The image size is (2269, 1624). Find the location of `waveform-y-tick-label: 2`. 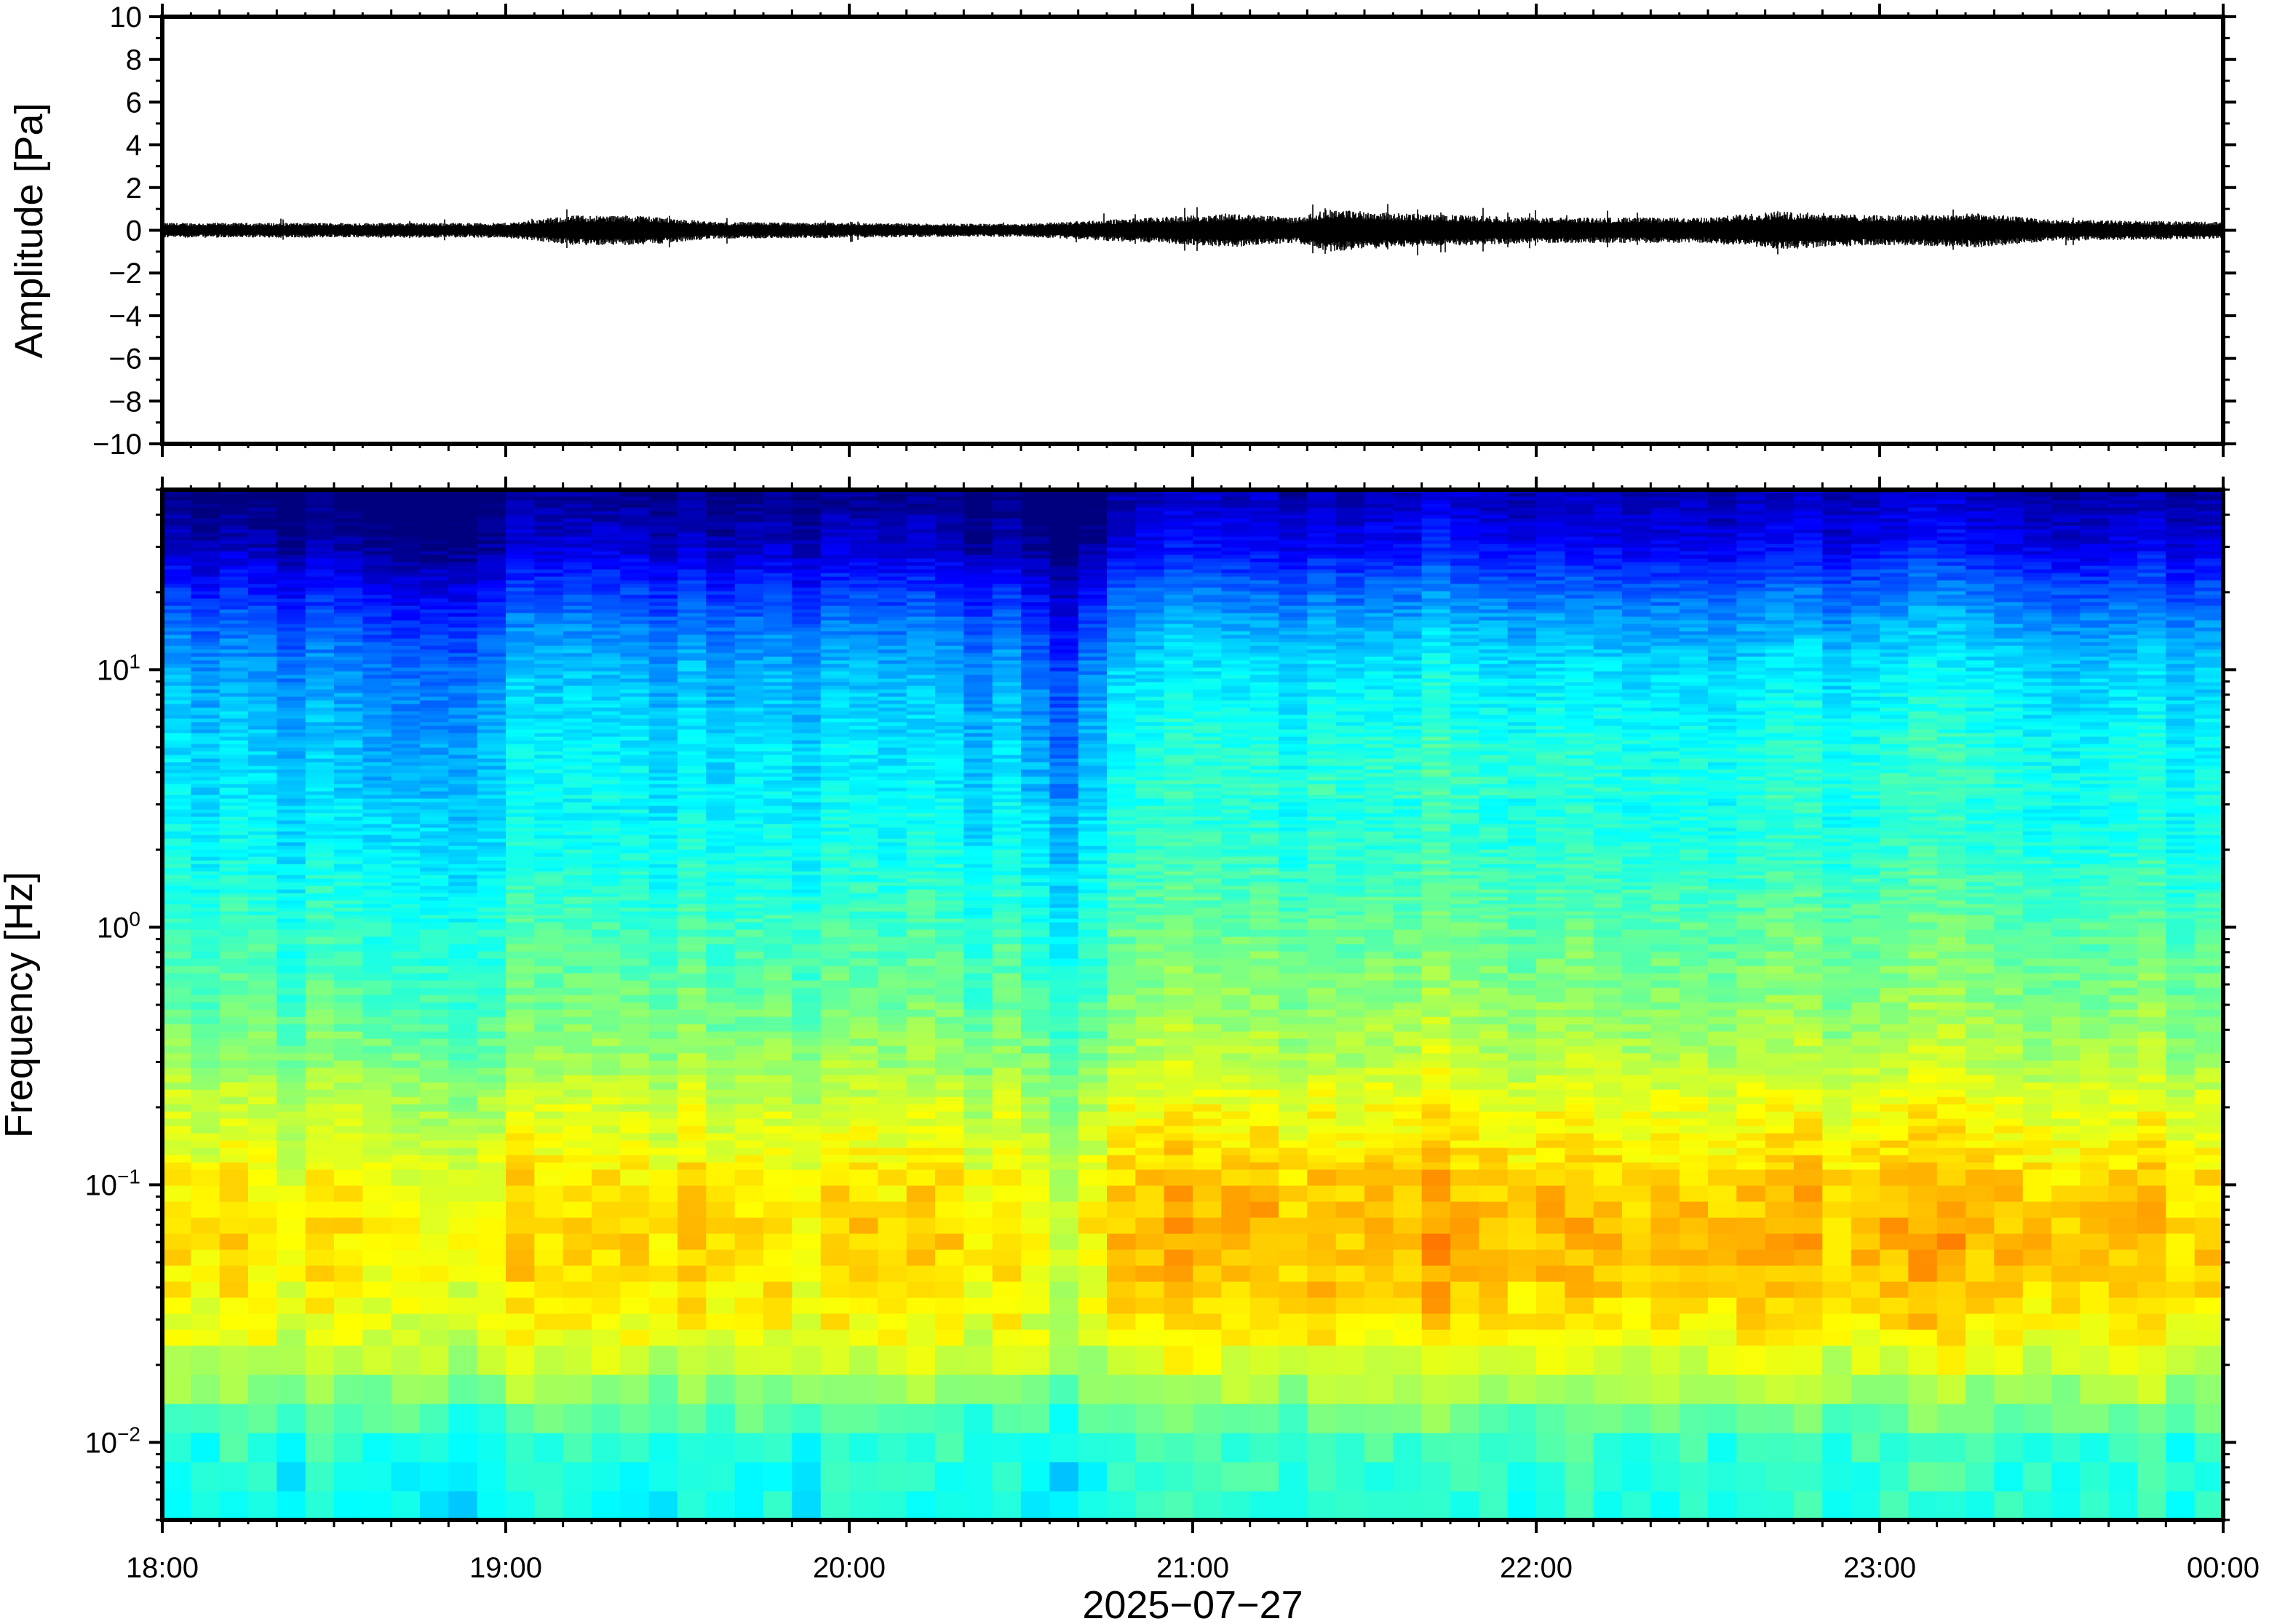

waveform-y-tick-label: 2 is located at coordinates (134, 188).